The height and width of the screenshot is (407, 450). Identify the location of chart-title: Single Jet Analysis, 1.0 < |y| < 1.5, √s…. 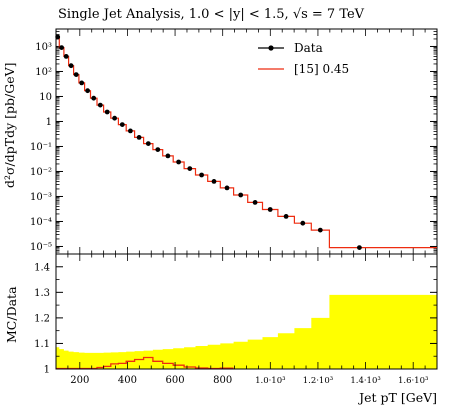
(211, 14).